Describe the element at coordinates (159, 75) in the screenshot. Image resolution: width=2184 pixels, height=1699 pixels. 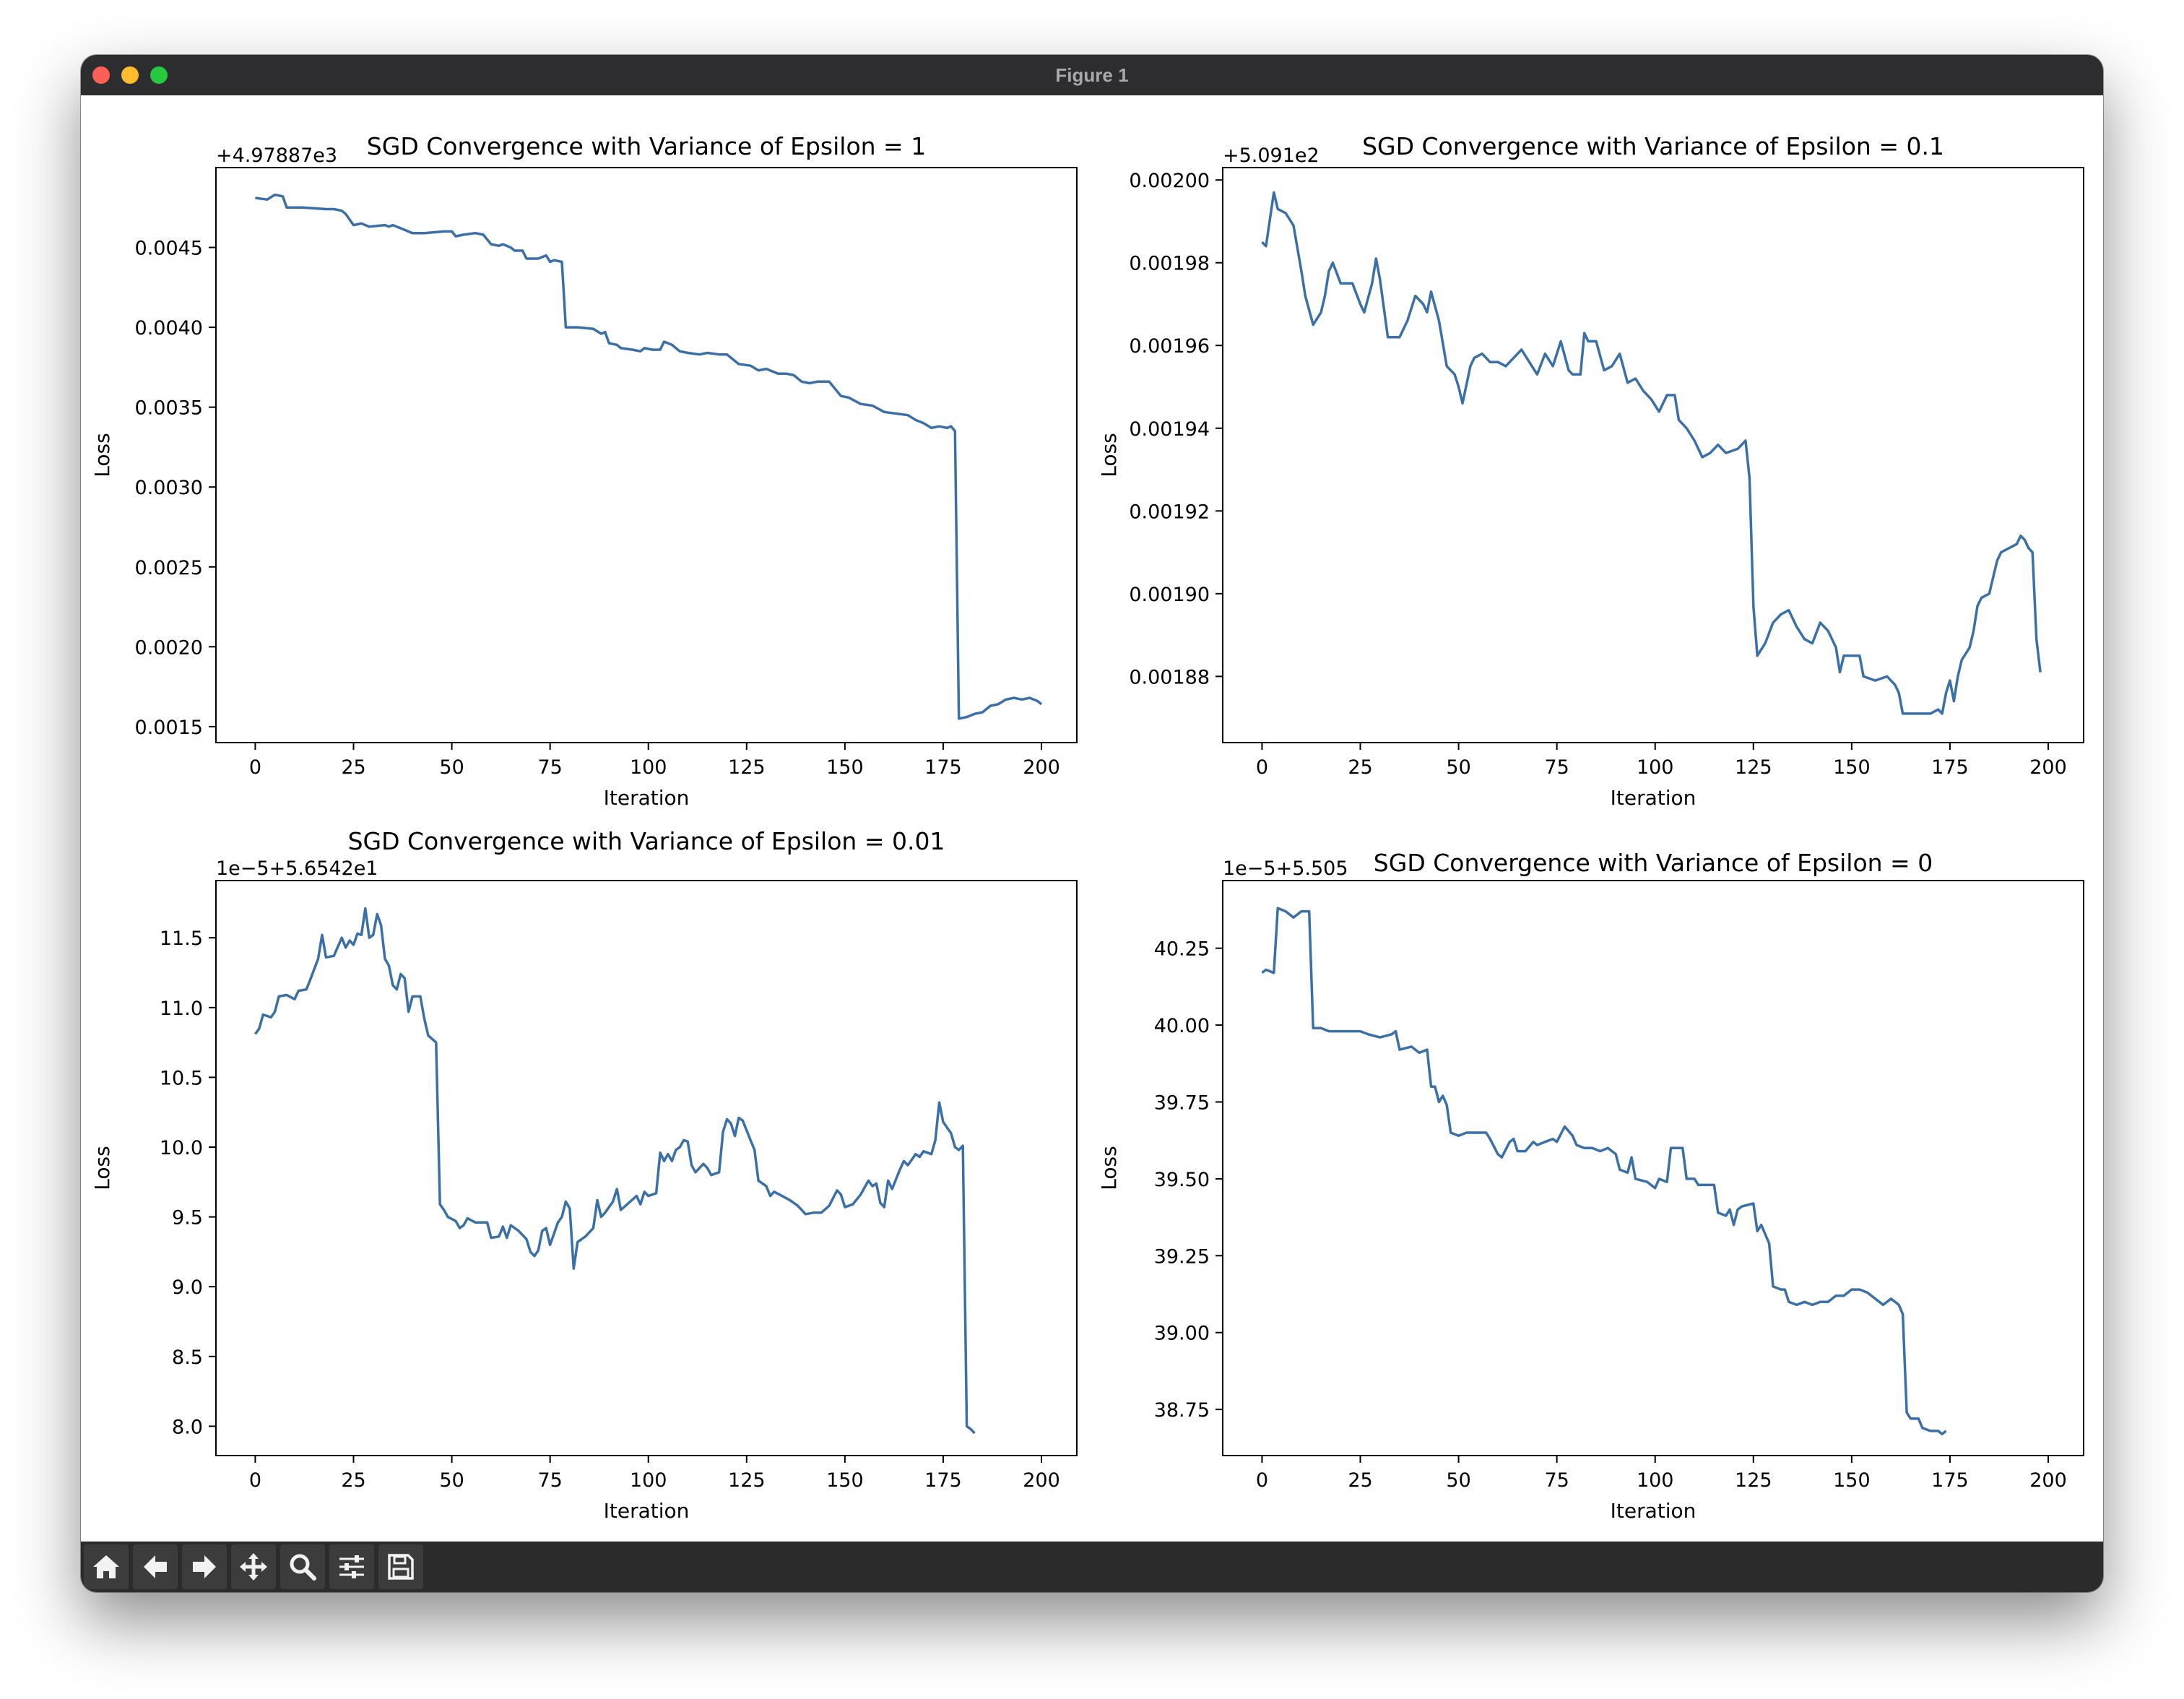
I see `maximize-window-button` at that location.